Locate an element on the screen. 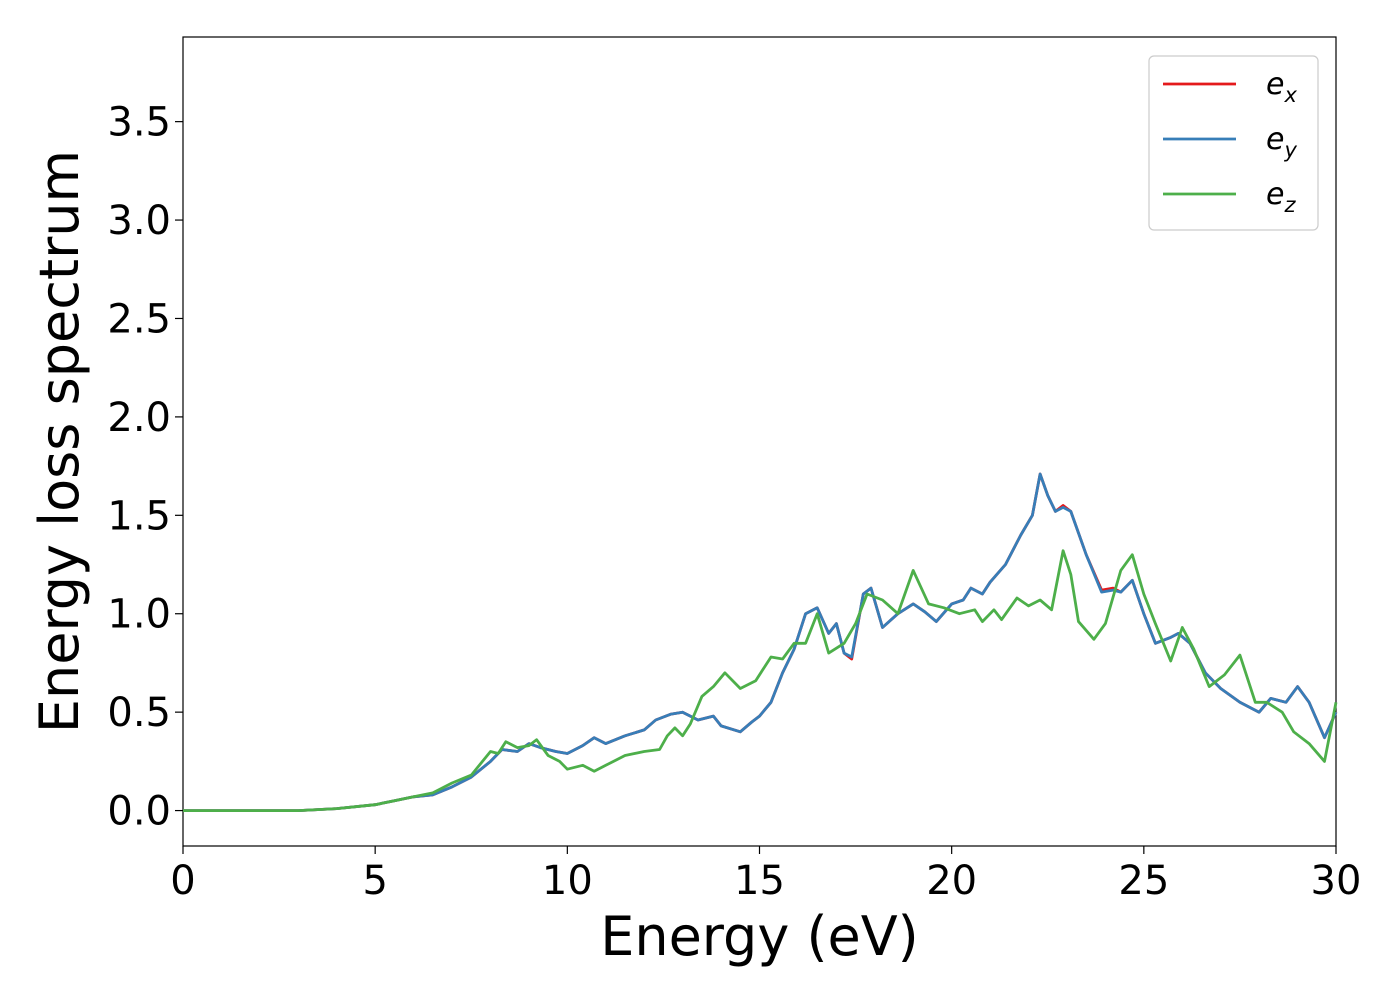 This screenshot has height=1000, width=1400. x-tick-label: 15 is located at coordinates (759, 881).